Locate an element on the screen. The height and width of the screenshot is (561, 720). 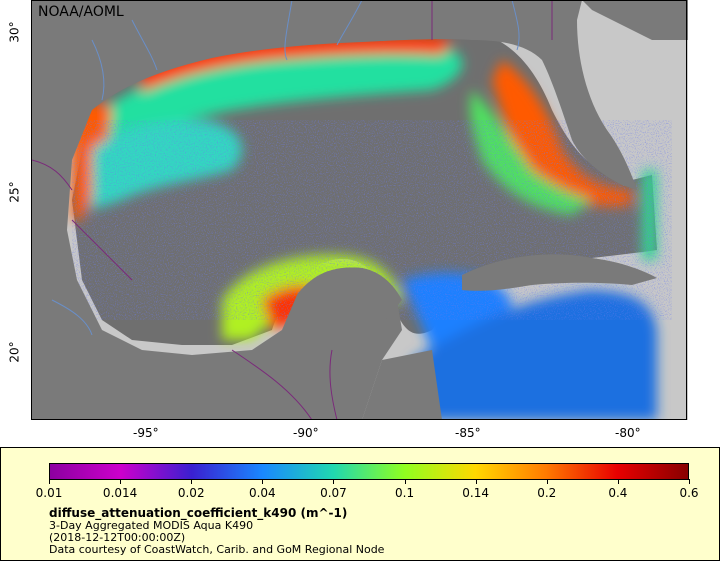
yucatan-land is located at coordinates (349, 308).